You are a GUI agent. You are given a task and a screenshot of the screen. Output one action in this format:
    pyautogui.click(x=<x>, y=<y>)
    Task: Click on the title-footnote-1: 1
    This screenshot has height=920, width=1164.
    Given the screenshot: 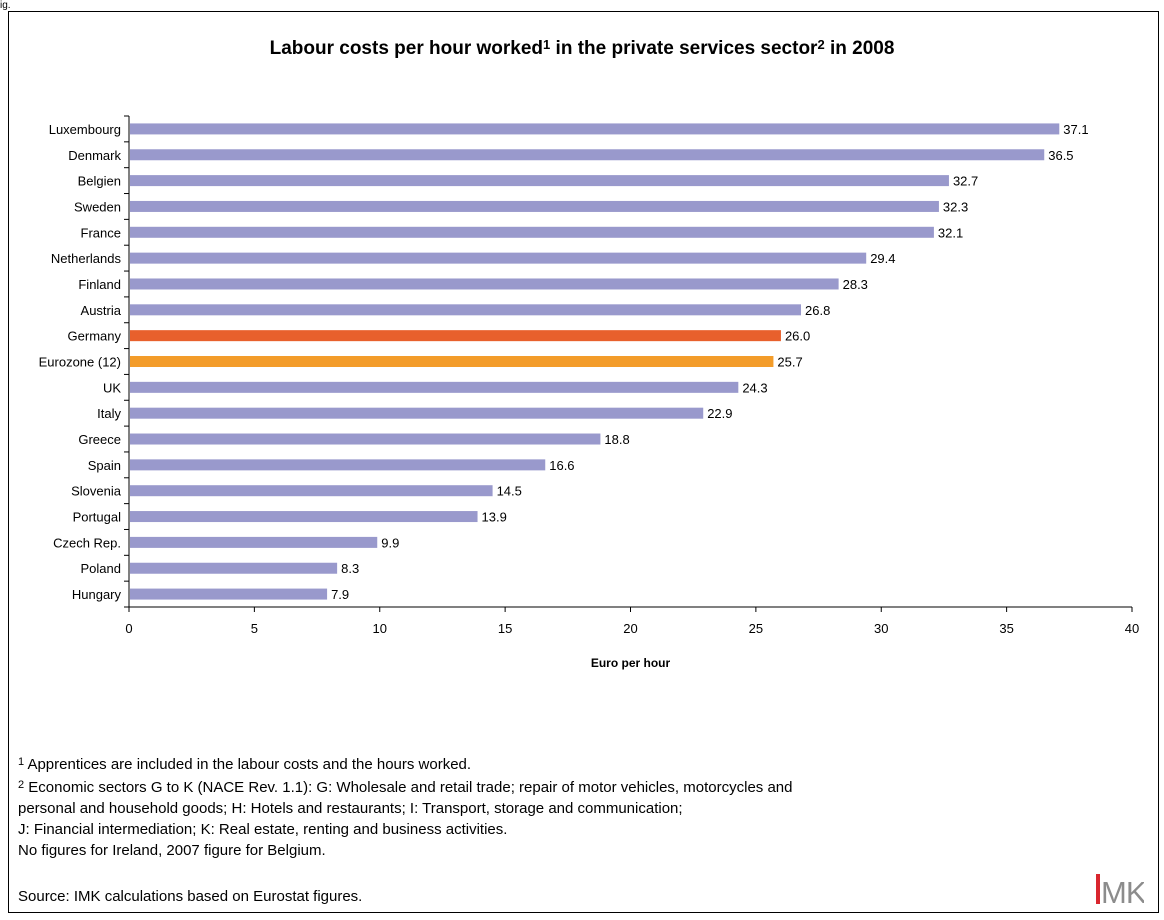 What is the action you would take?
    pyautogui.click(x=547, y=44)
    